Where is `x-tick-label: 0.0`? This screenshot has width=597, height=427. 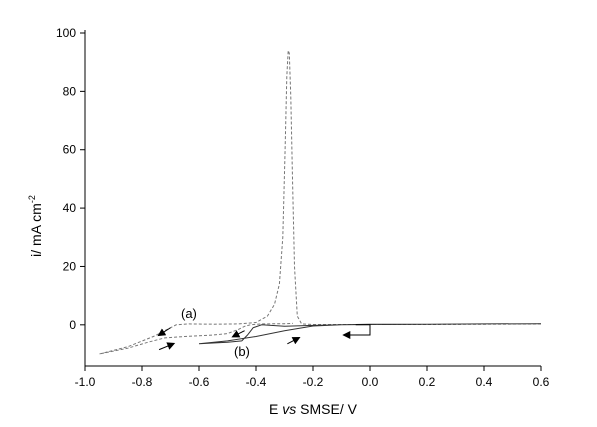 x-tick-label: 0.0 is located at coordinates (370, 382).